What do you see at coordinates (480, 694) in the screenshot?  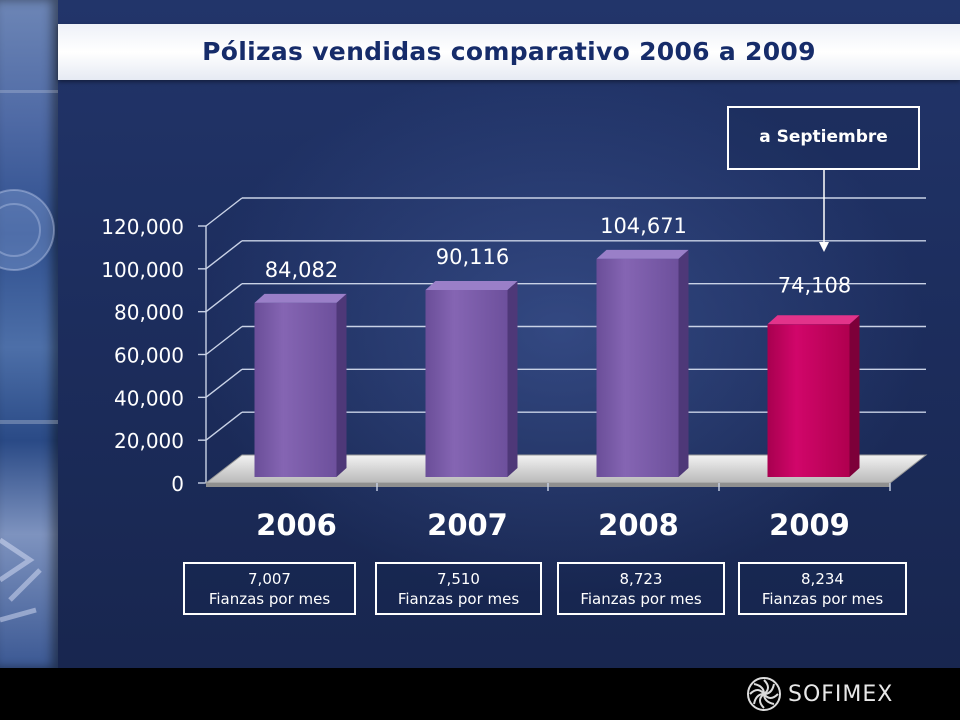 I see `footer-bar` at bounding box center [480, 694].